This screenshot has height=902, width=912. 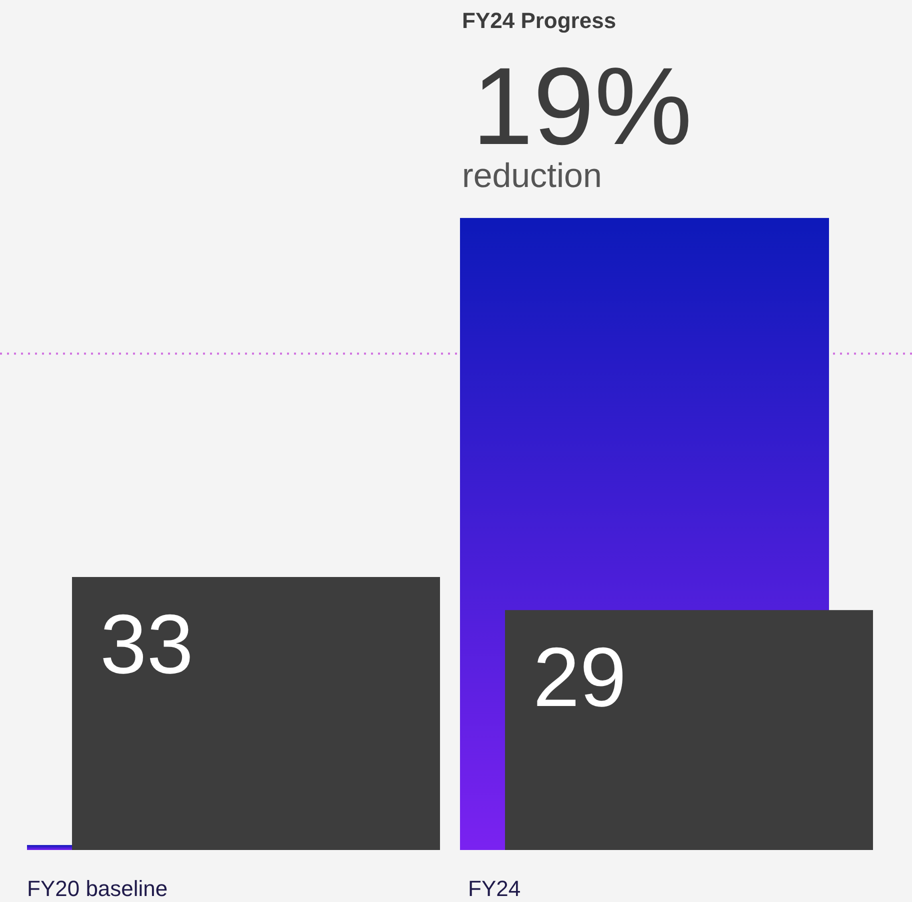 I want to click on chart-title: FY24 Progress, so click(x=539, y=20).